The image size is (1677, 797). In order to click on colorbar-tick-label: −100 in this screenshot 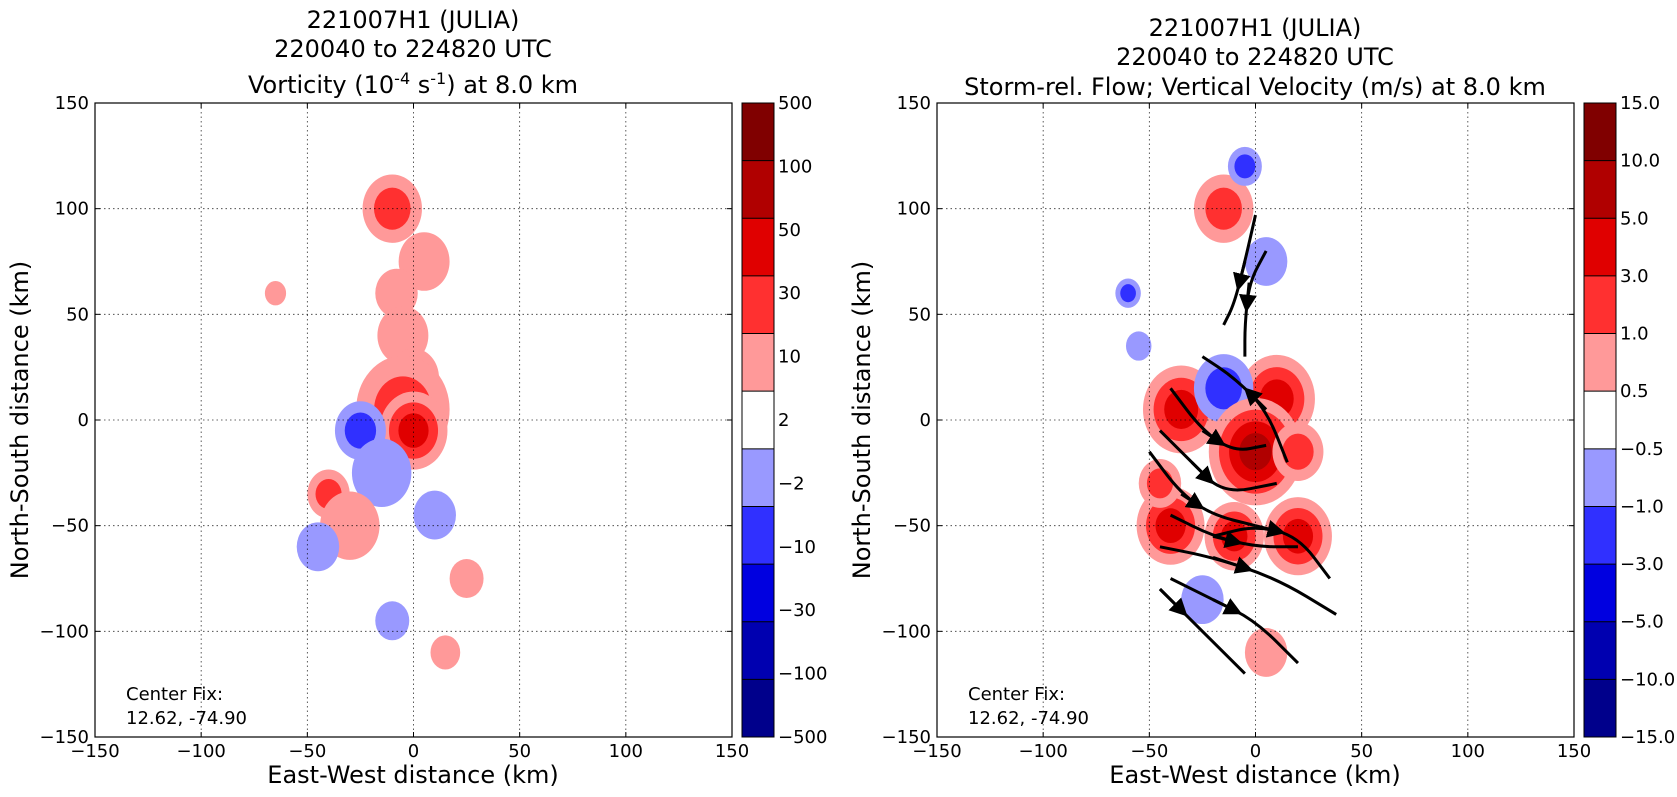, I will do `click(802, 674)`.